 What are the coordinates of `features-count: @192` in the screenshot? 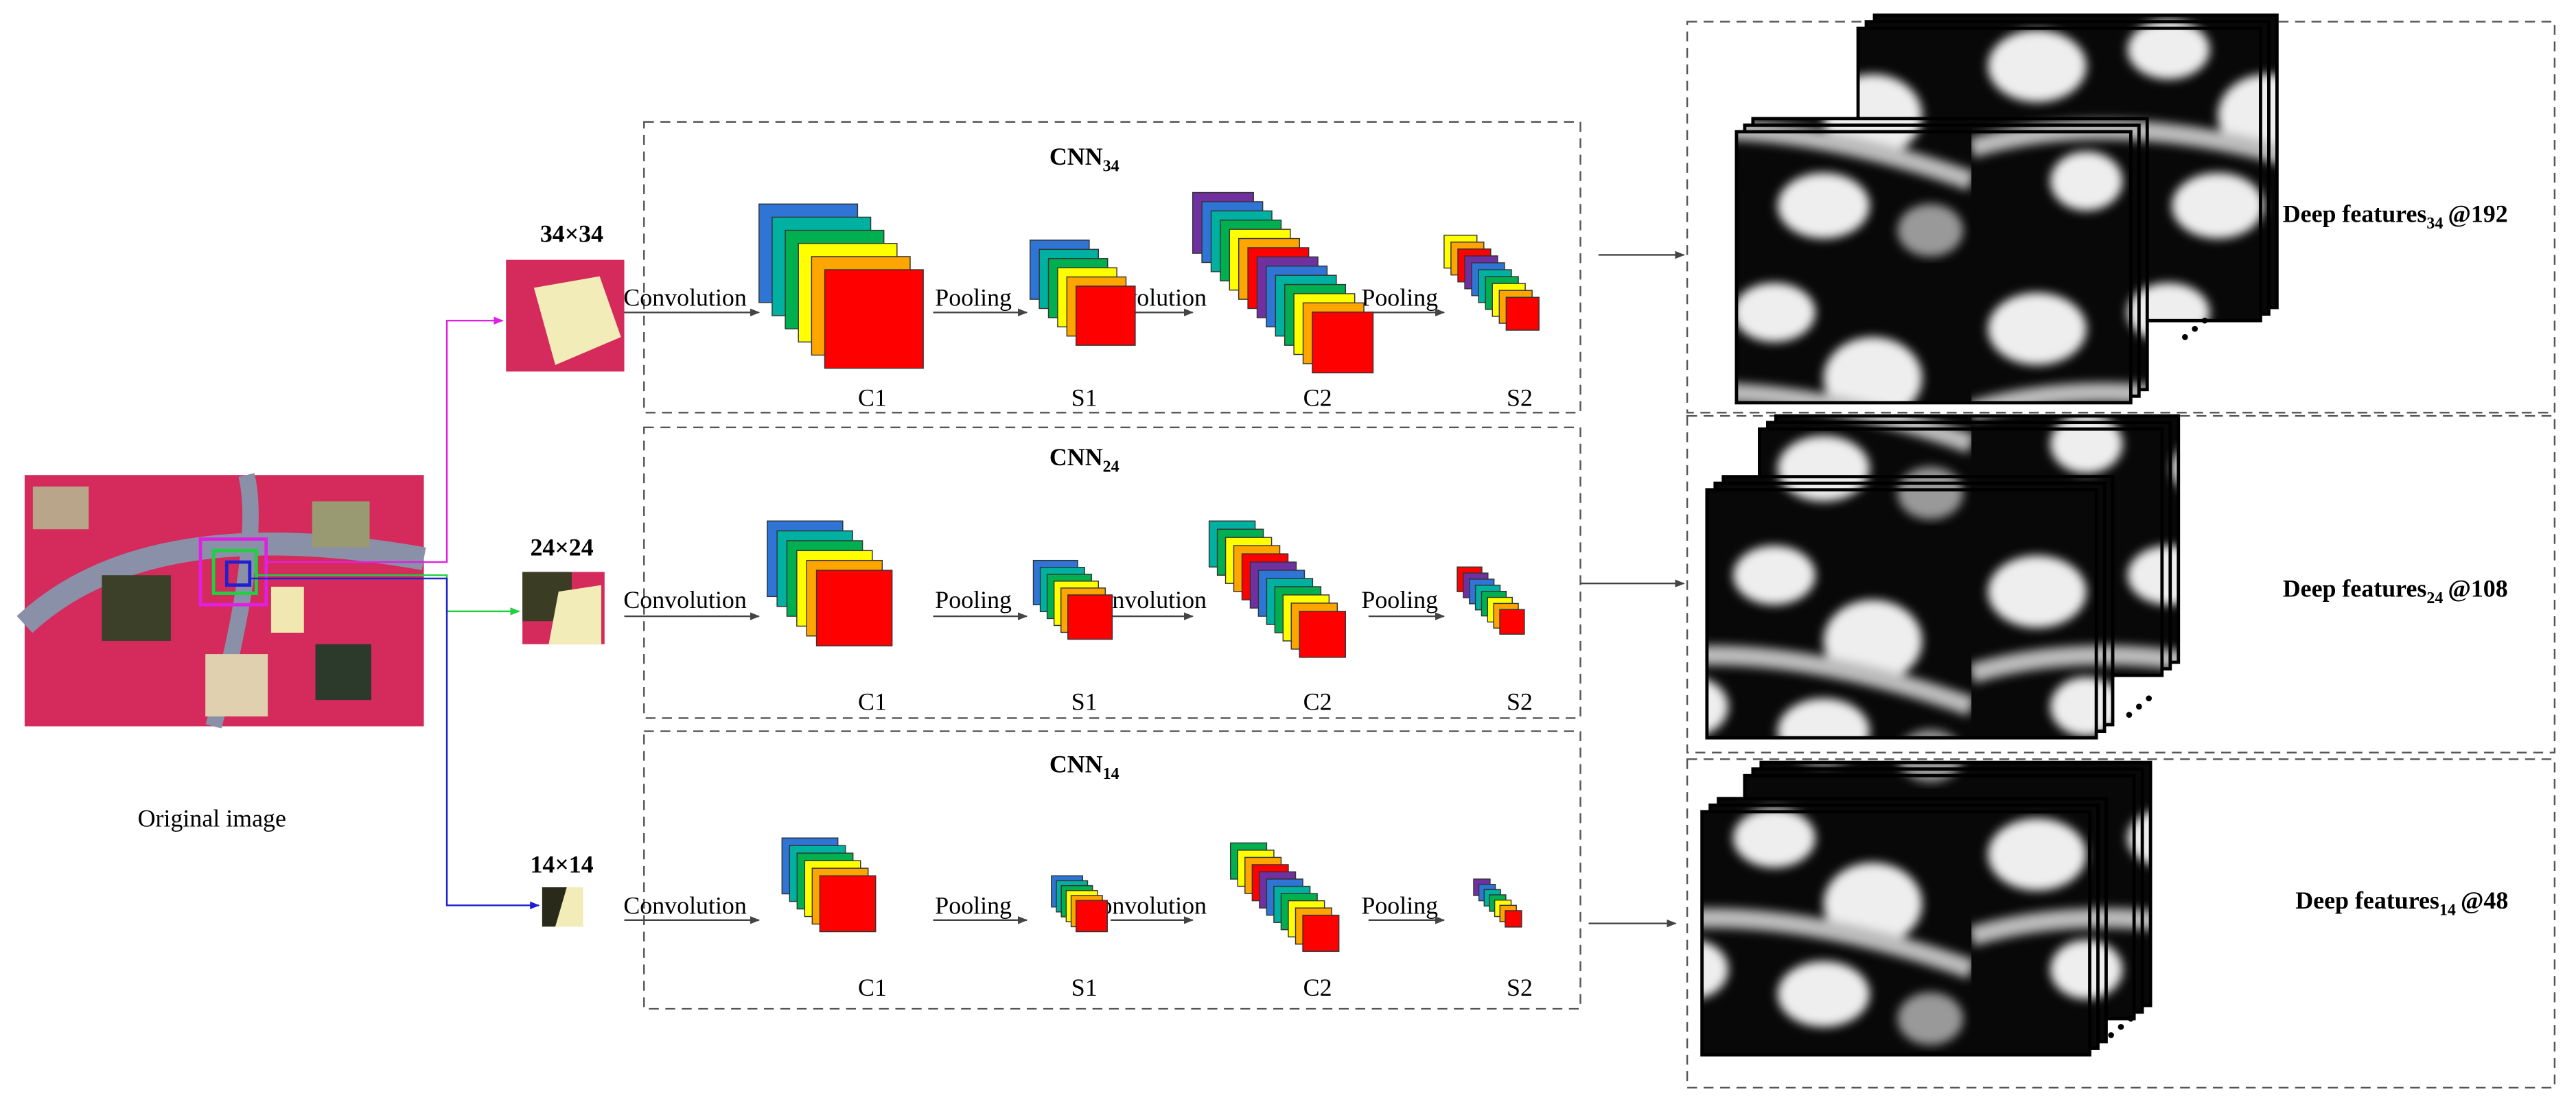 It's located at (2477, 214).